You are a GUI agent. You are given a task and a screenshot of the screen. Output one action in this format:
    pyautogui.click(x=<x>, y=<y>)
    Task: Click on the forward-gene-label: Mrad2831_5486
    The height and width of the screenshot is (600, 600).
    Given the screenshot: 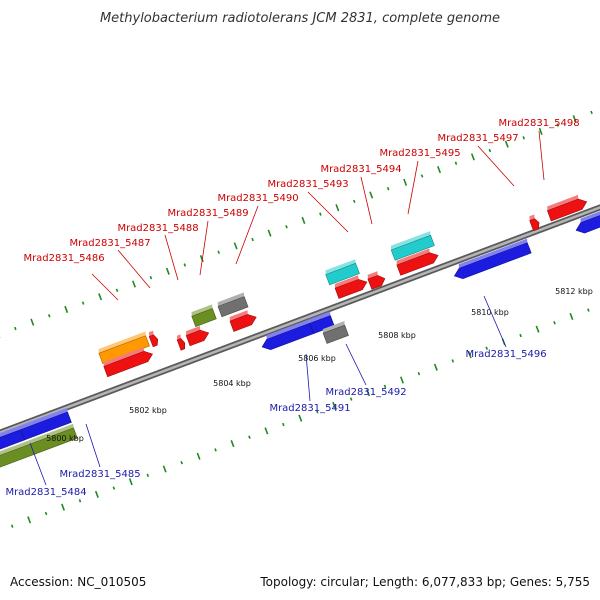 What is the action you would take?
    pyautogui.click(x=63, y=258)
    